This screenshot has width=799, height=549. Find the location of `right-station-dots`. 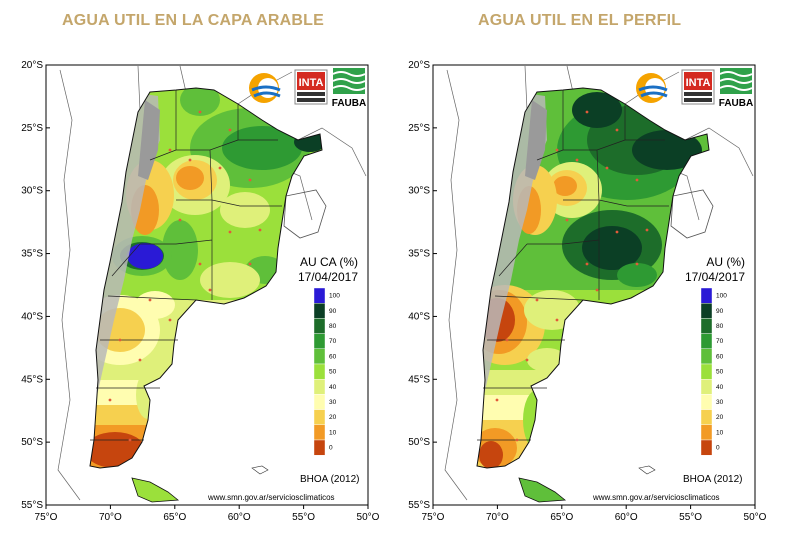

right-station-dots is located at coordinates (572, 276).